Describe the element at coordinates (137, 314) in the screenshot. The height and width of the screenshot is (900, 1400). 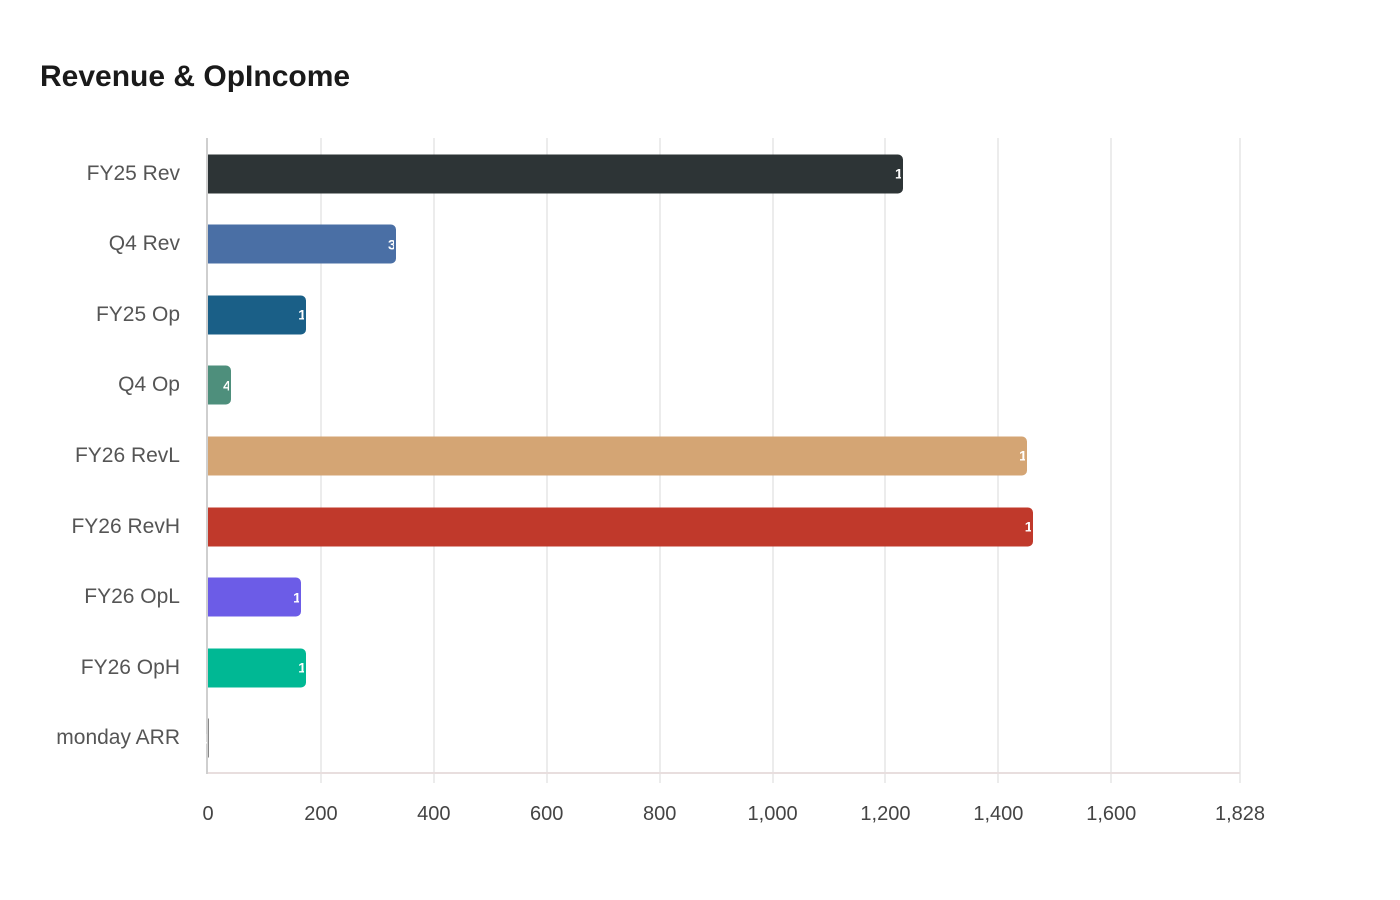
I see `y-category-label: FY25 Op` at that location.